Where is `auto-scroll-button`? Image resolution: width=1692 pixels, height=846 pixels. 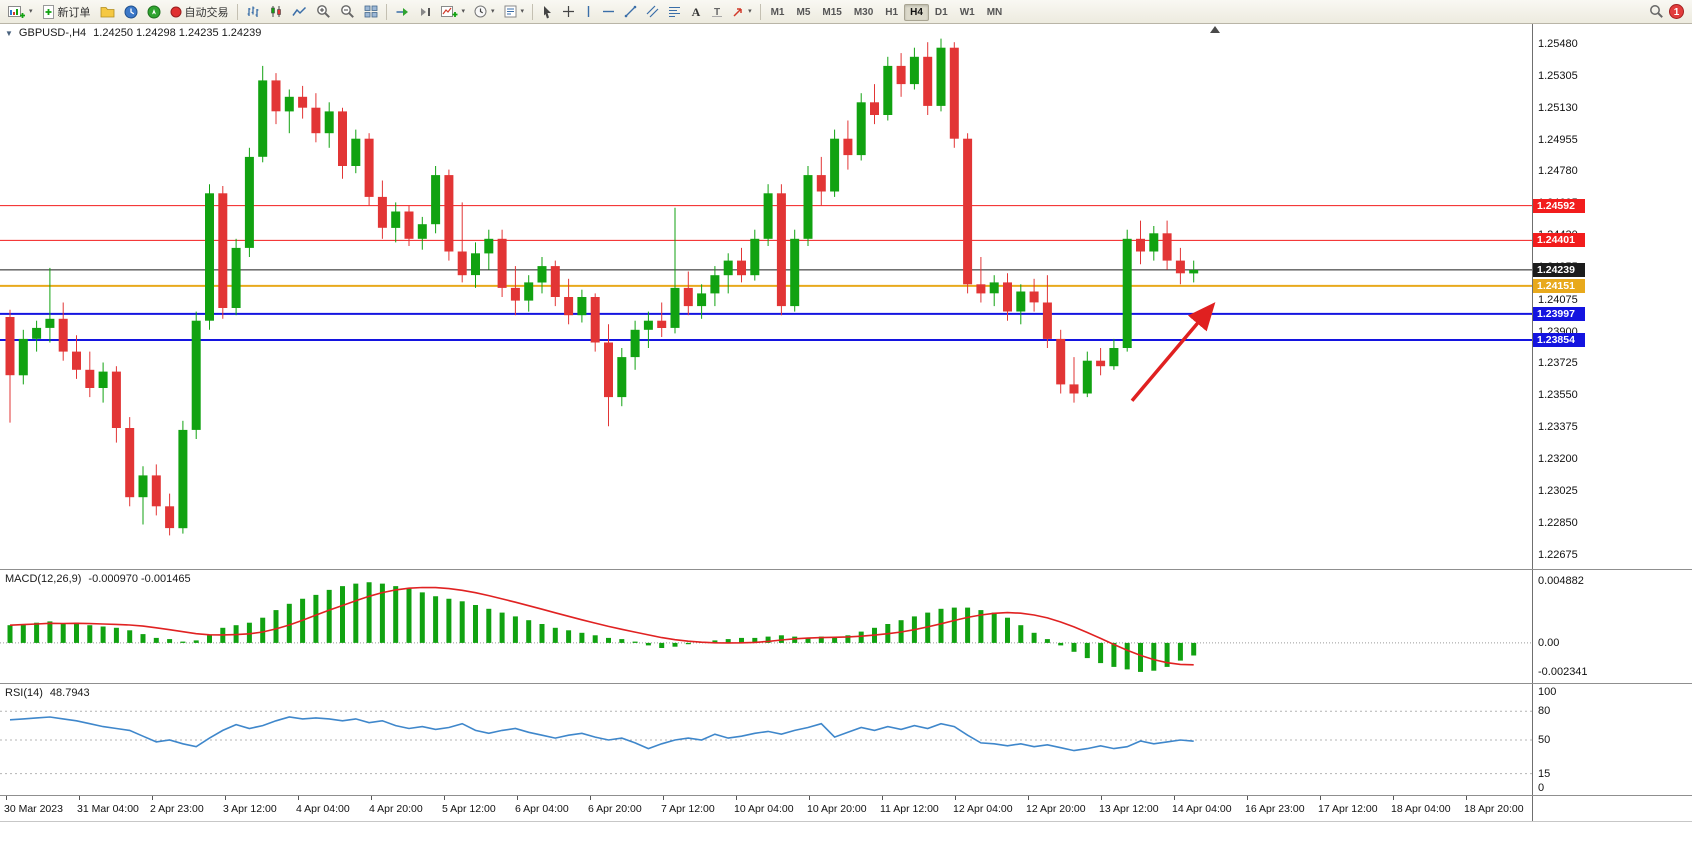
auto-scroll-button is located at coordinates (402, 12).